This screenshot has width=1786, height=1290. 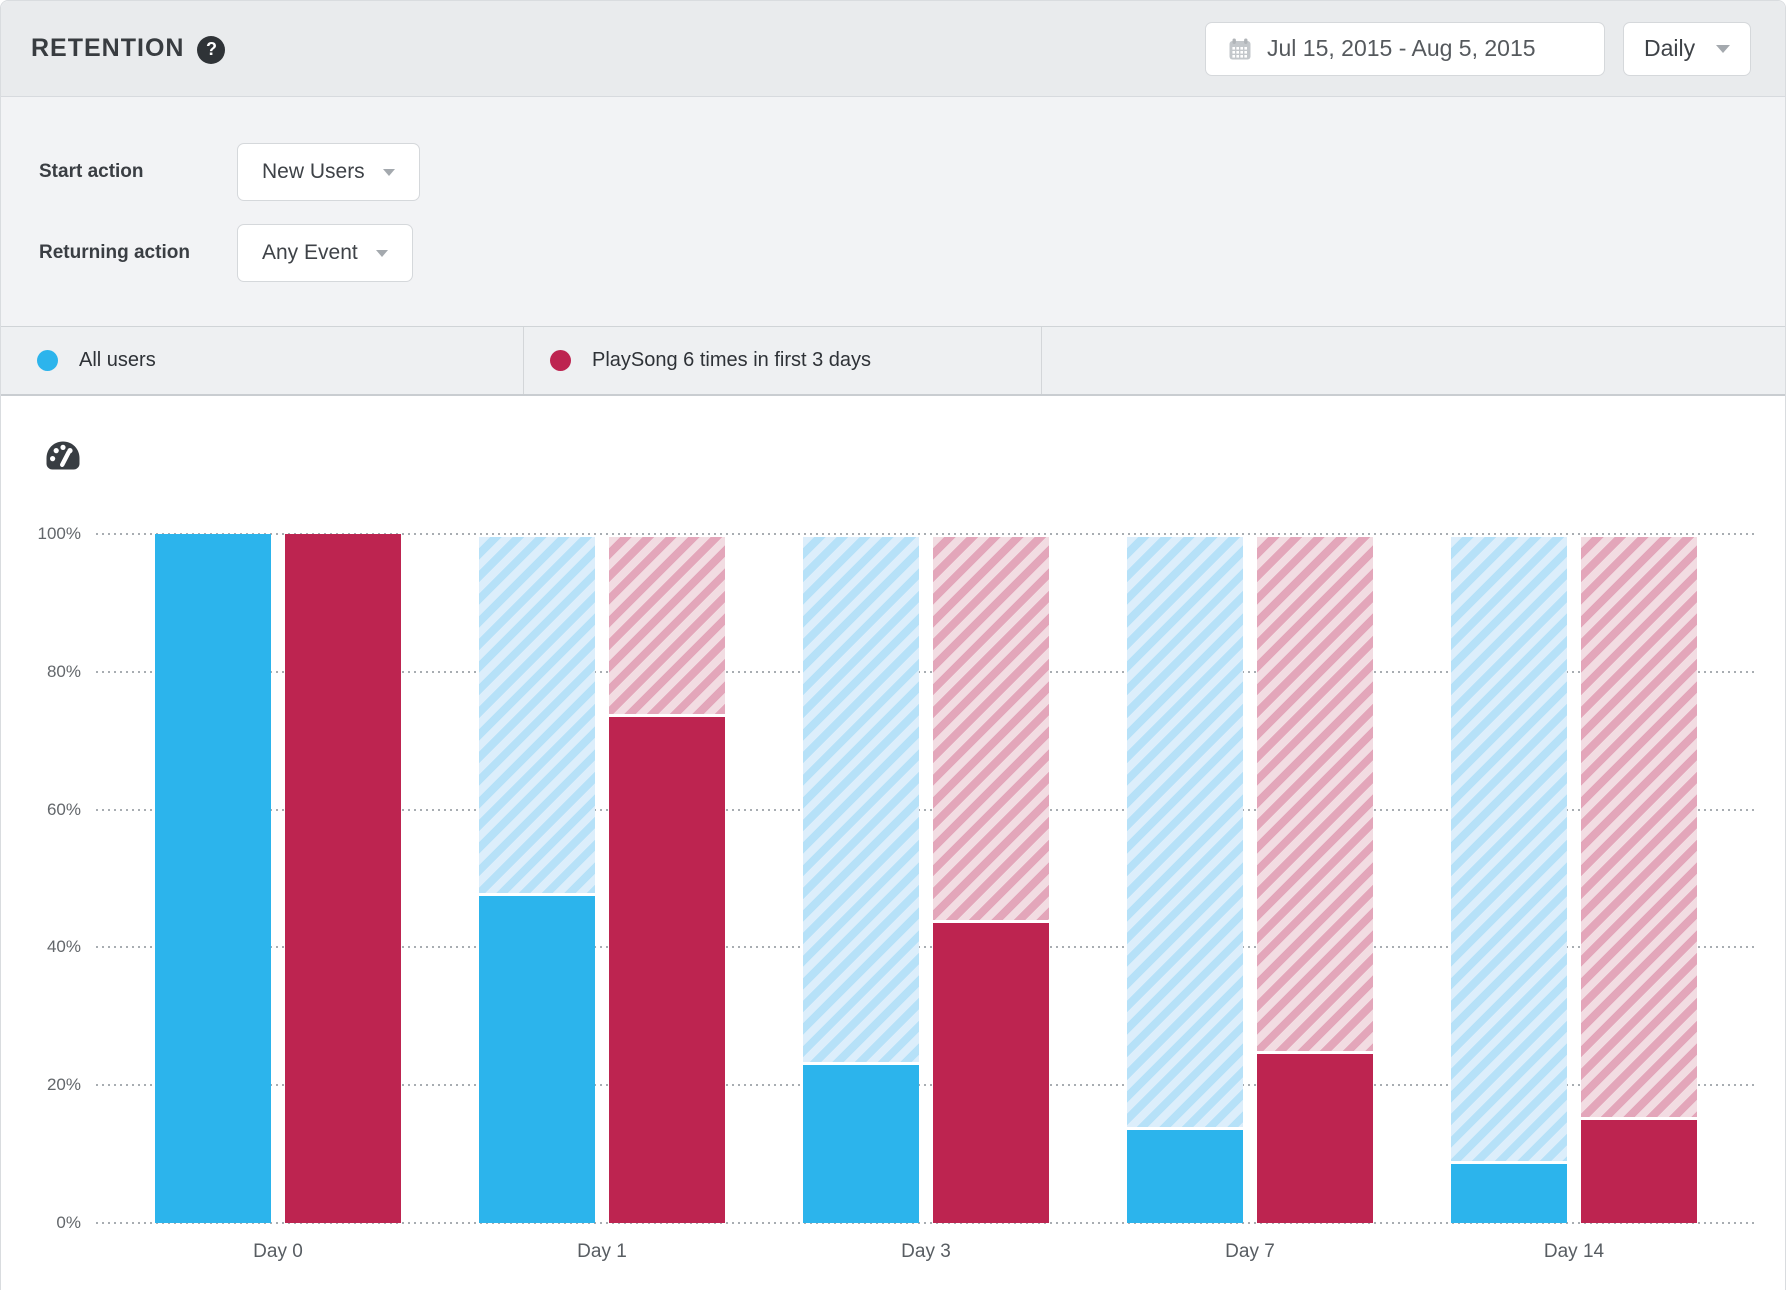 I want to click on title-wrap: RETENTION ?, so click(x=128, y=49).